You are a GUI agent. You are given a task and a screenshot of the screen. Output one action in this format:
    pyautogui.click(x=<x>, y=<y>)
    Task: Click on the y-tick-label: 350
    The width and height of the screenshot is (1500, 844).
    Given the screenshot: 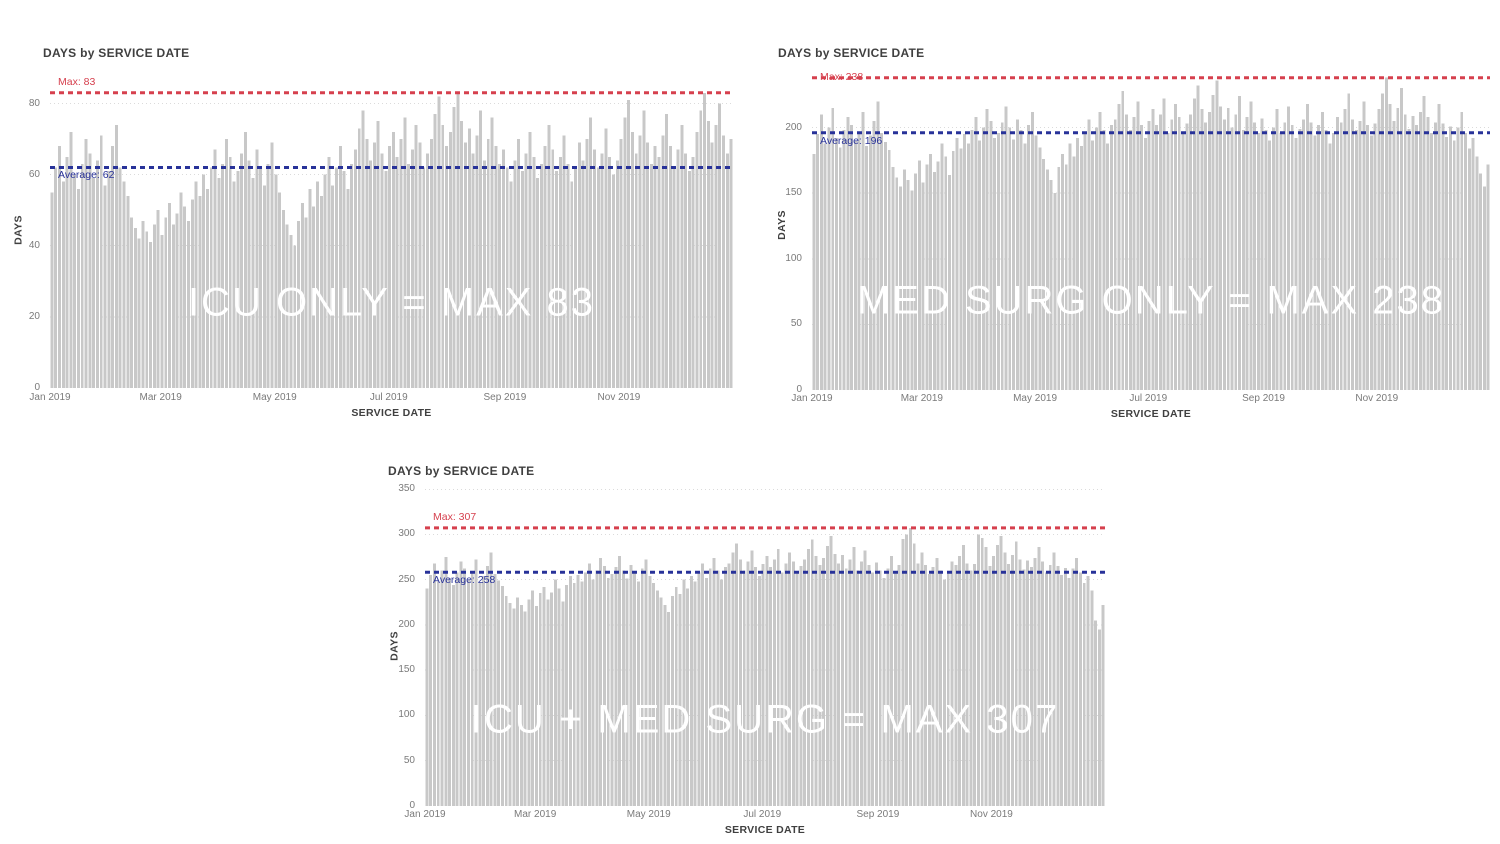 What is the action you would take?
    pyautogui.click(x=406, y=488)
    